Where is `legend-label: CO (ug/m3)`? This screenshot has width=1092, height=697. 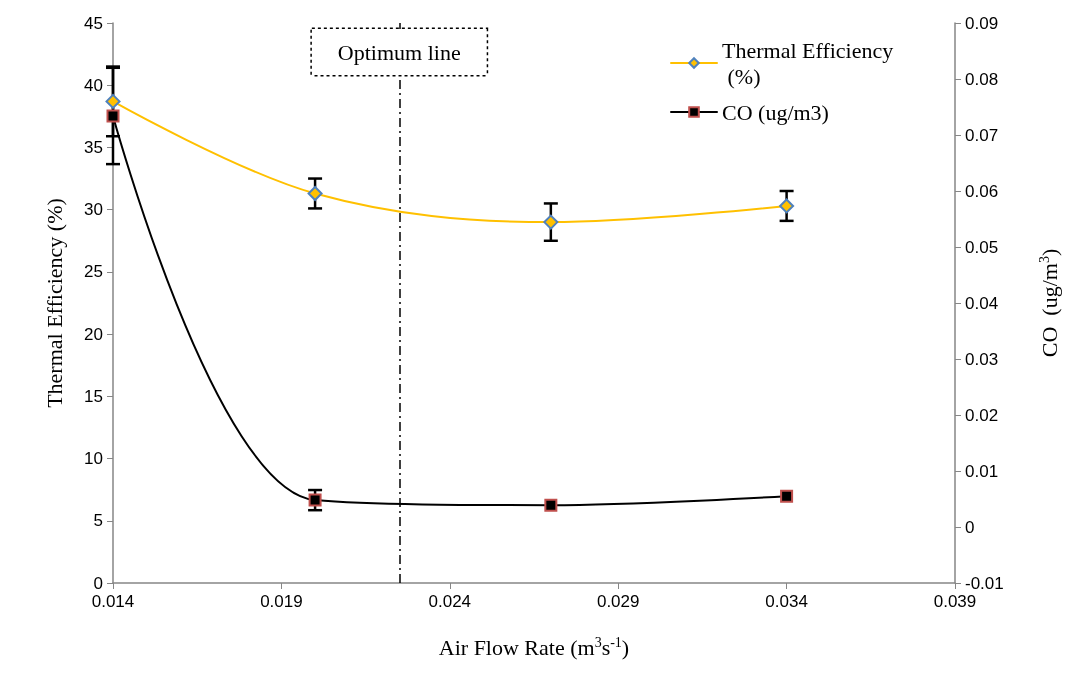
legend-label: CO (ug/m3) is located at coordinates (775, 112).